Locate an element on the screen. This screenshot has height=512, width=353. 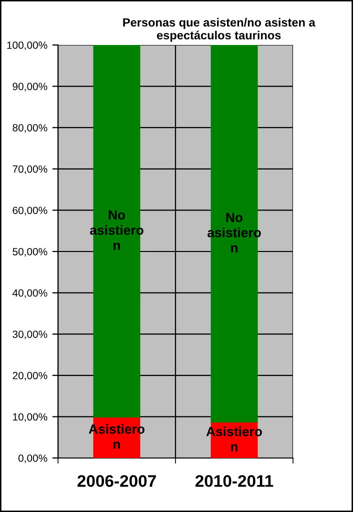
y-tick-label: 20,00% is located at coordinates (30, 376).